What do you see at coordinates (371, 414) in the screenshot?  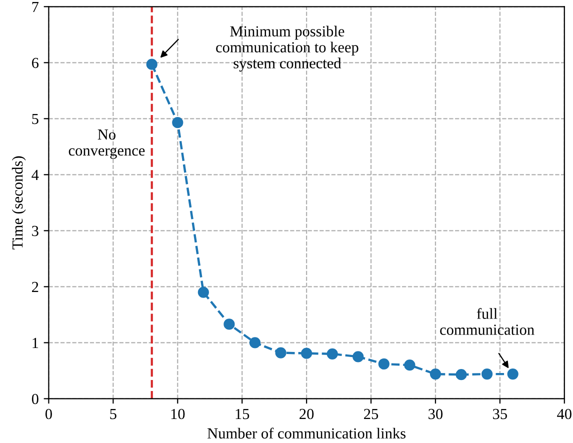 I see `x-tick-label: 25` at bounding box center [371, 414].